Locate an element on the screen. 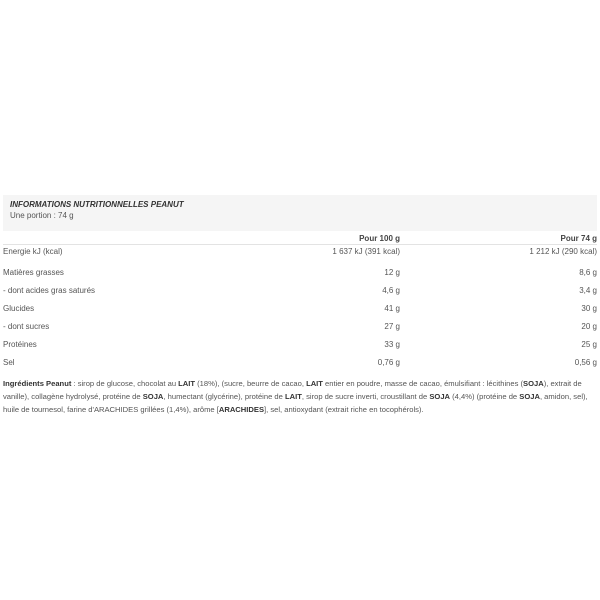 This screenshot has width=600, height=600. value-per-portion: 0,56 g is located at coordinates (585, 362).